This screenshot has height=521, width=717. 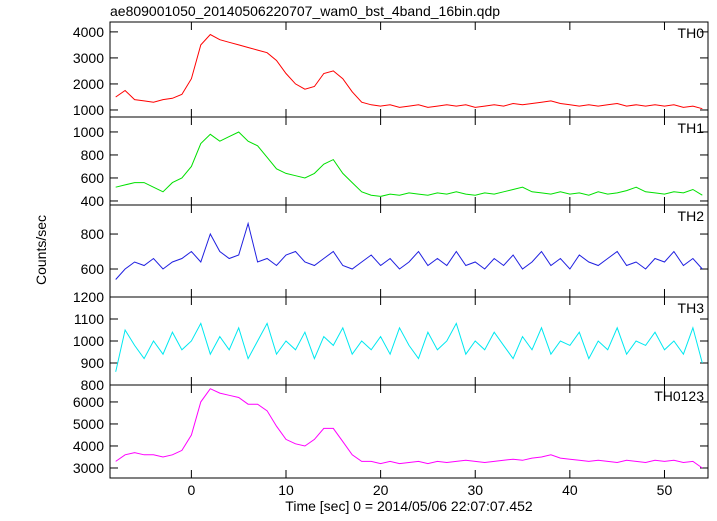 What do you see at coordinates (691, 33) in the screenshot?
I see `panel-label: TH0` at bounding box center [691, 33].